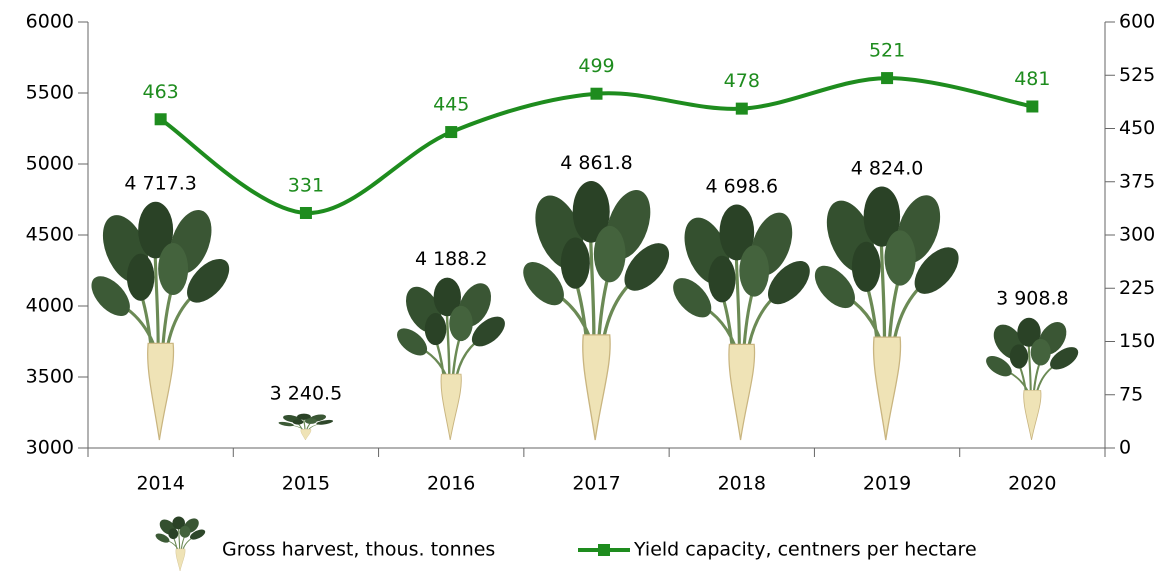 The image size is (1175, 573). I want to click on line-value-label: 445, so click(451, 105).